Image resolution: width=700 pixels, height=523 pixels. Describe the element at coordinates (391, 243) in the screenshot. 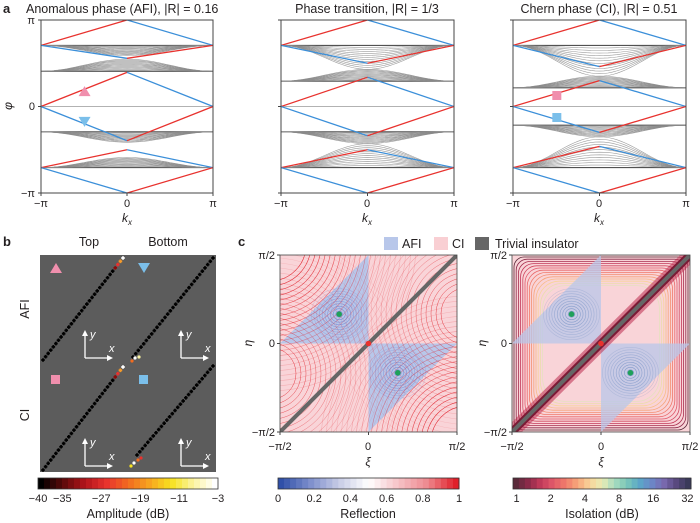

I see `legend-swatch-afi` at that location.